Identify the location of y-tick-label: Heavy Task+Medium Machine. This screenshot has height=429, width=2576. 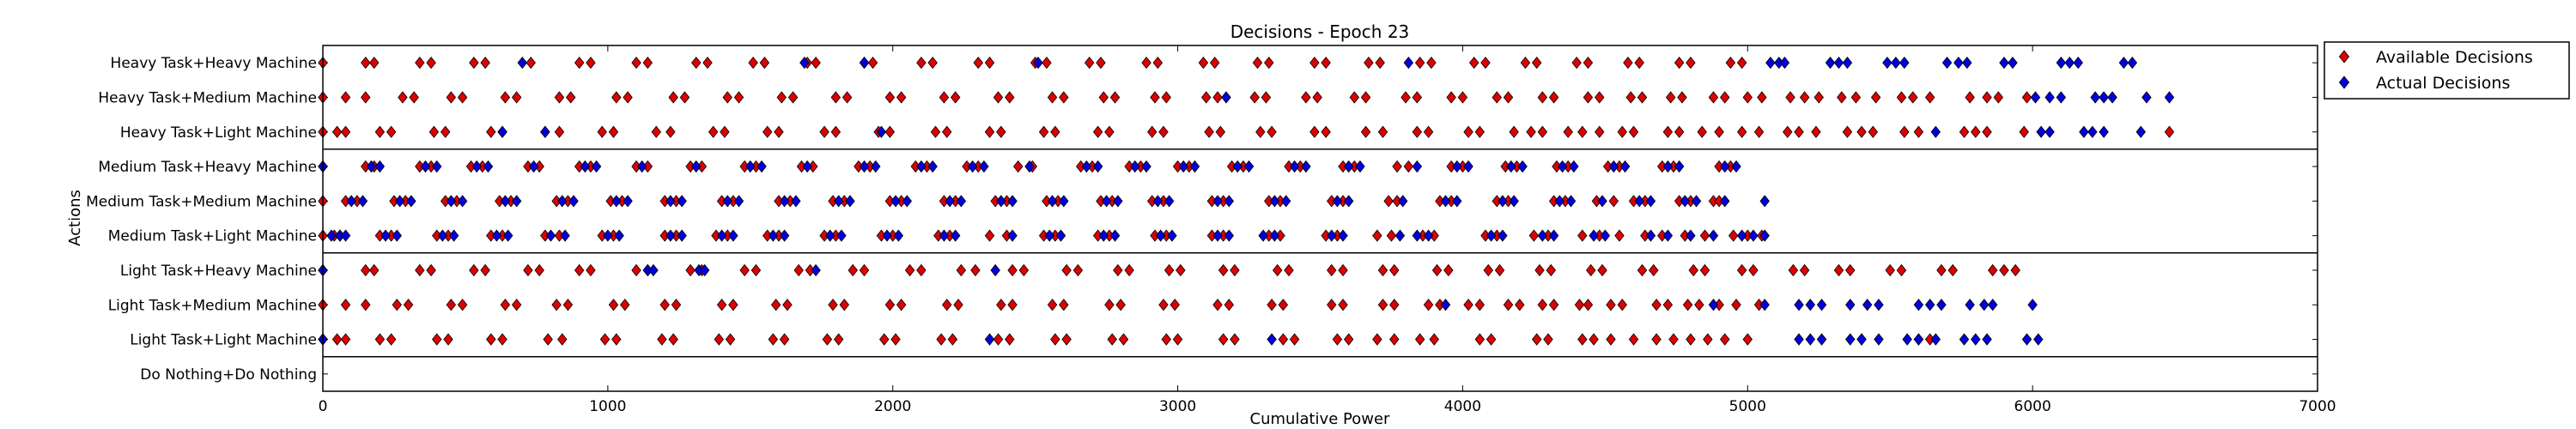
(207, 97).